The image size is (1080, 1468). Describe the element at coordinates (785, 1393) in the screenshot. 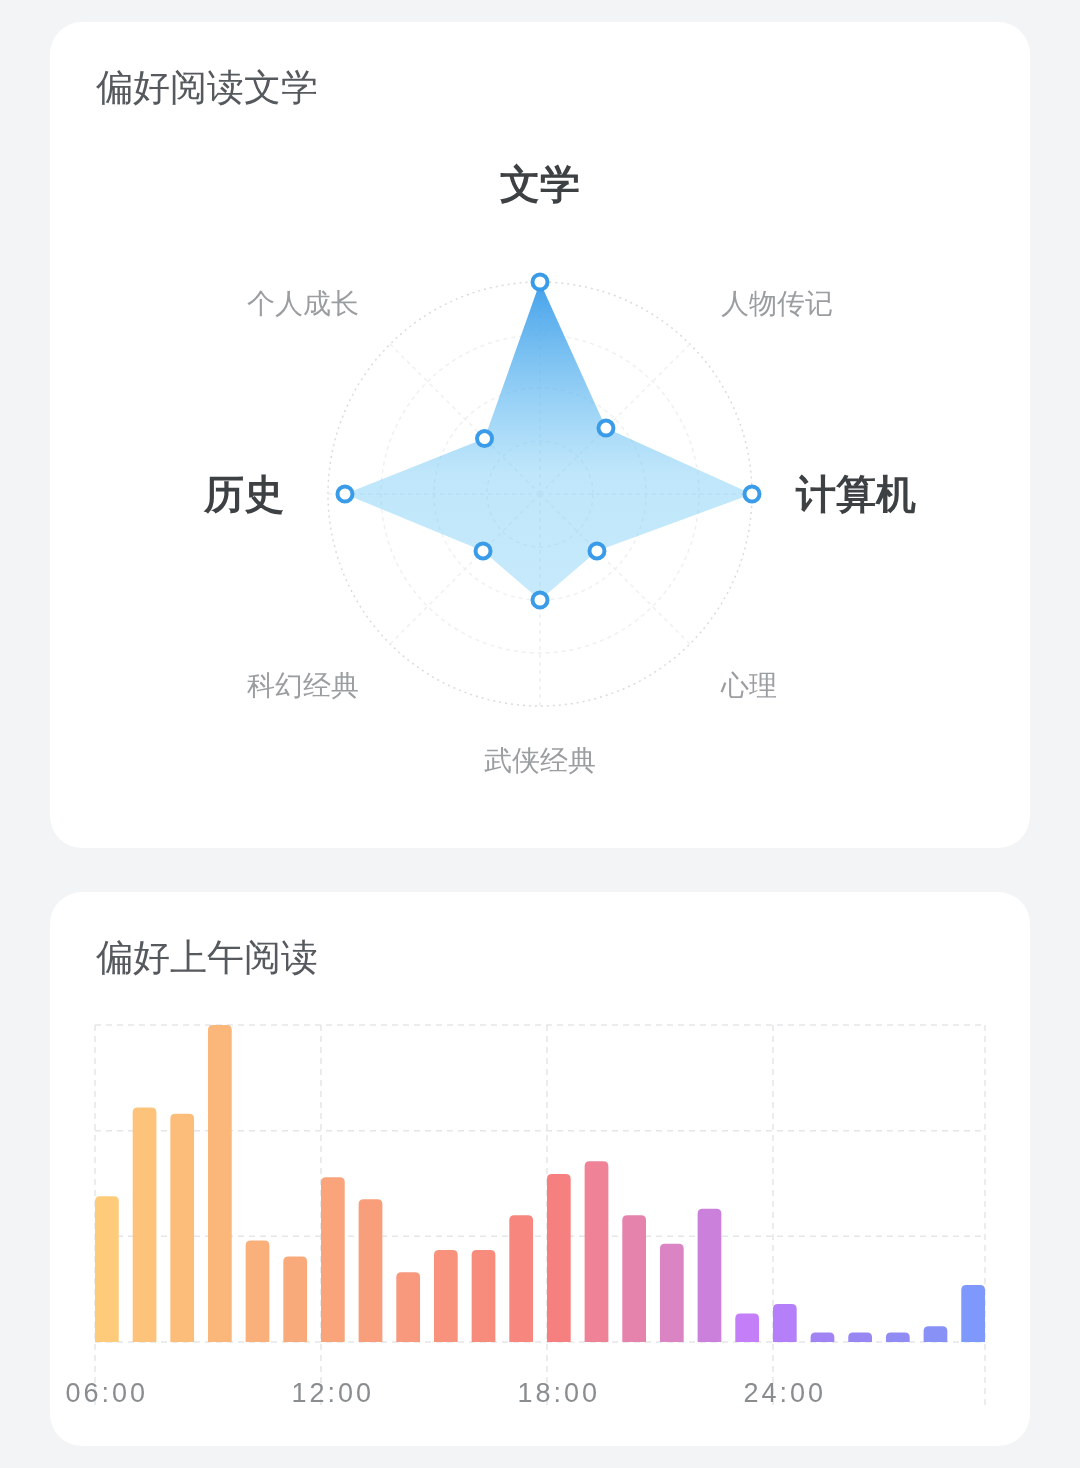

I see `x-tick-label: 24:00` at that location.